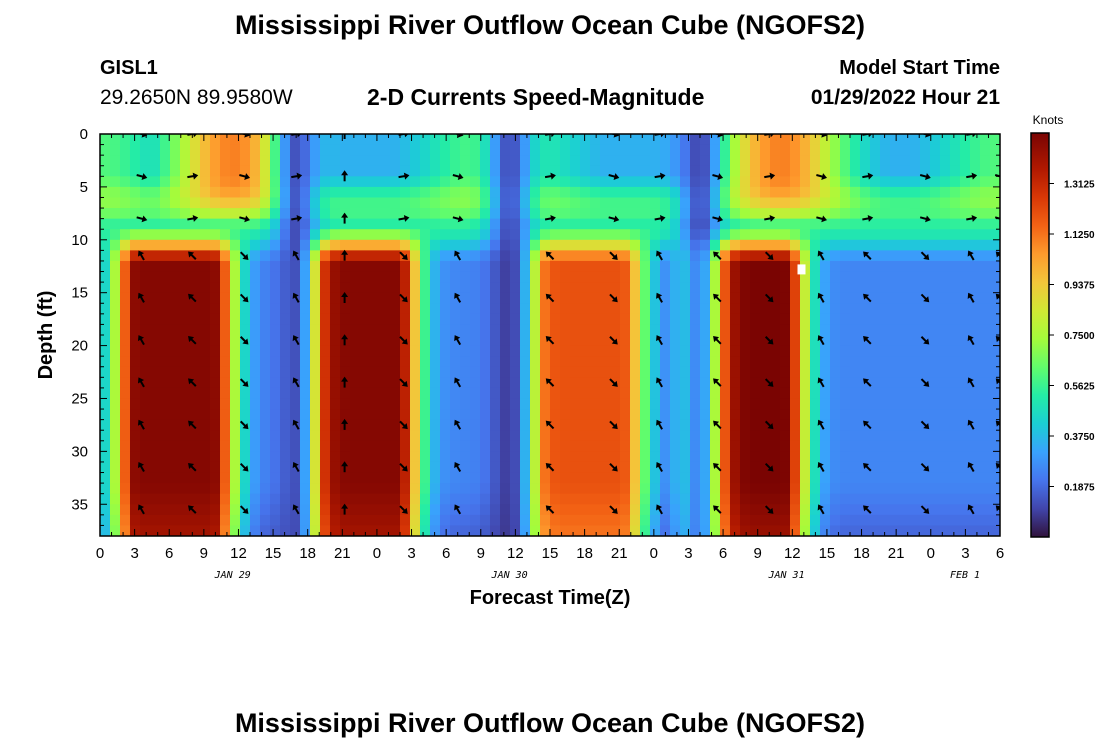  What do you see at coordinates (919, 68) in the screenshot?
I see `model-start-label: Model Start Time` at bounding box center [919, 68].